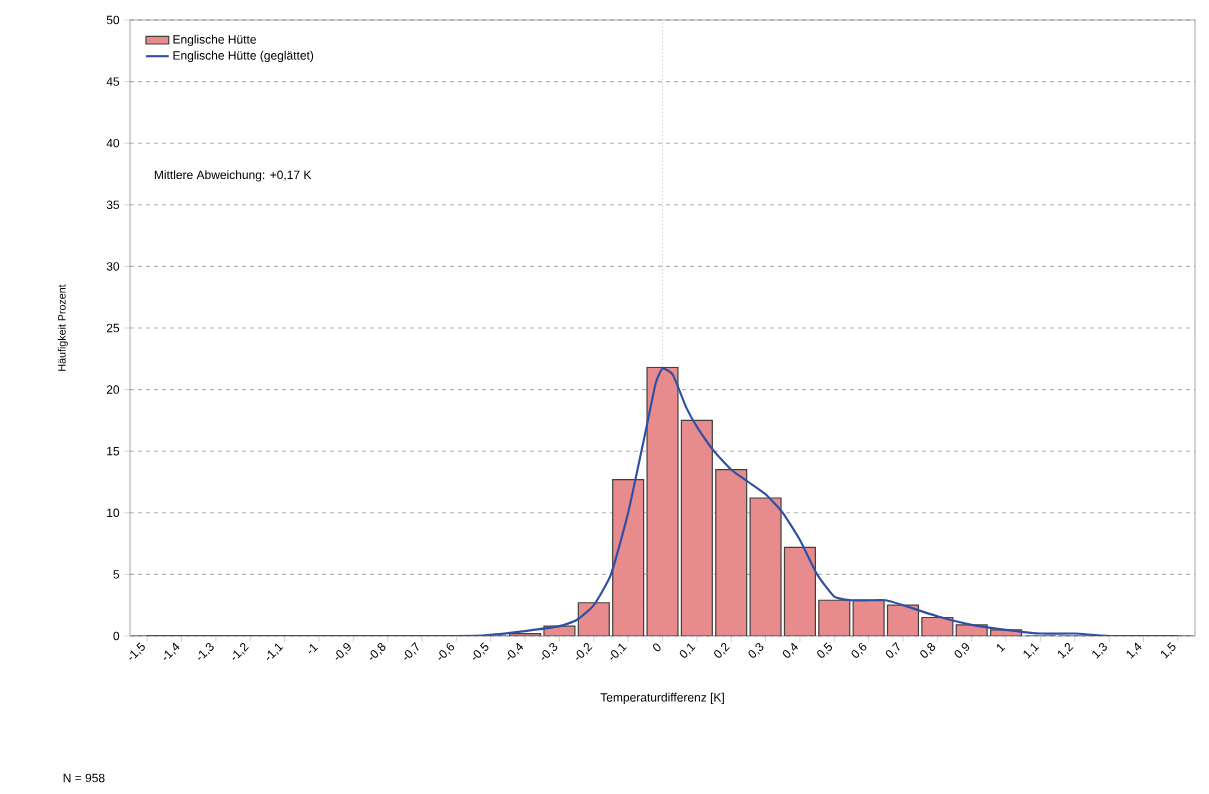 The width and height of the screenshot is (1209, 794). Describe the element at coordinates (656, 647) in the screenshot. I see `x-tick-label: 0` at that location.